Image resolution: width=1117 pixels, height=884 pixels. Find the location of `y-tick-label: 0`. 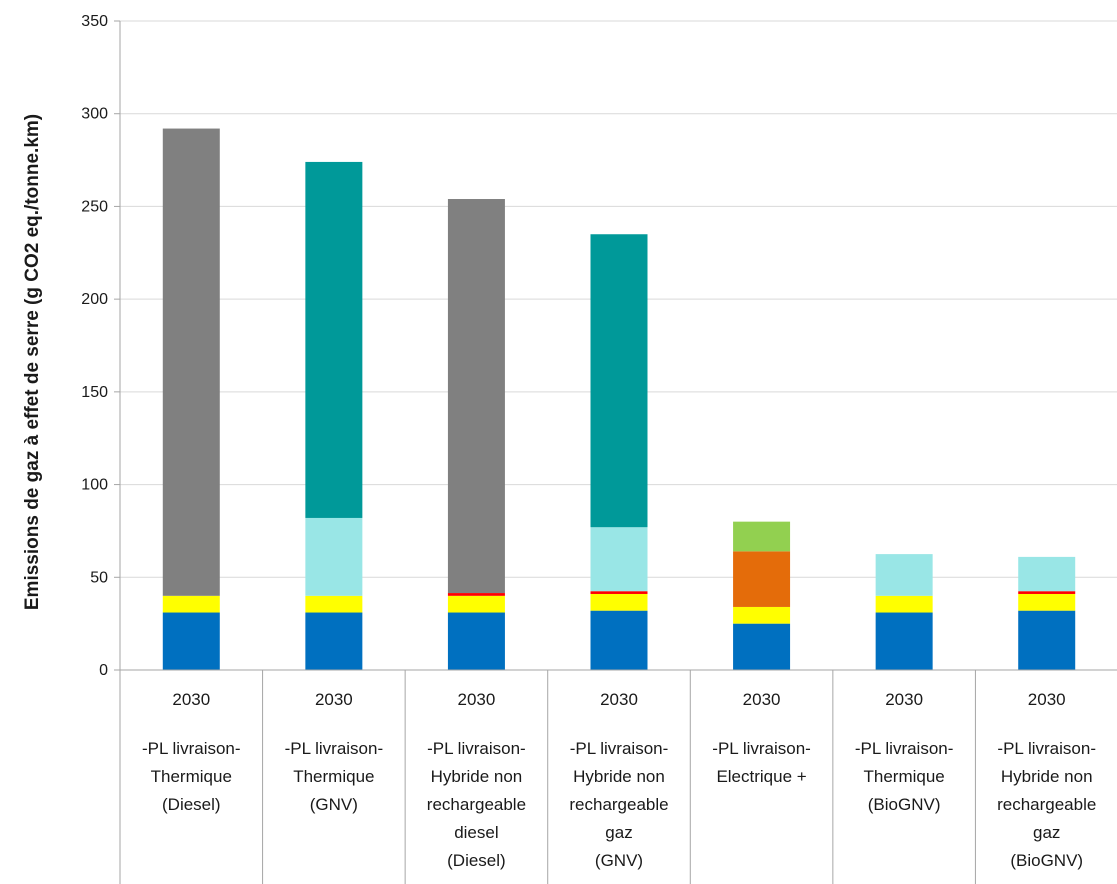

y-tick-label: 0 is located at coordinates (103, 670).